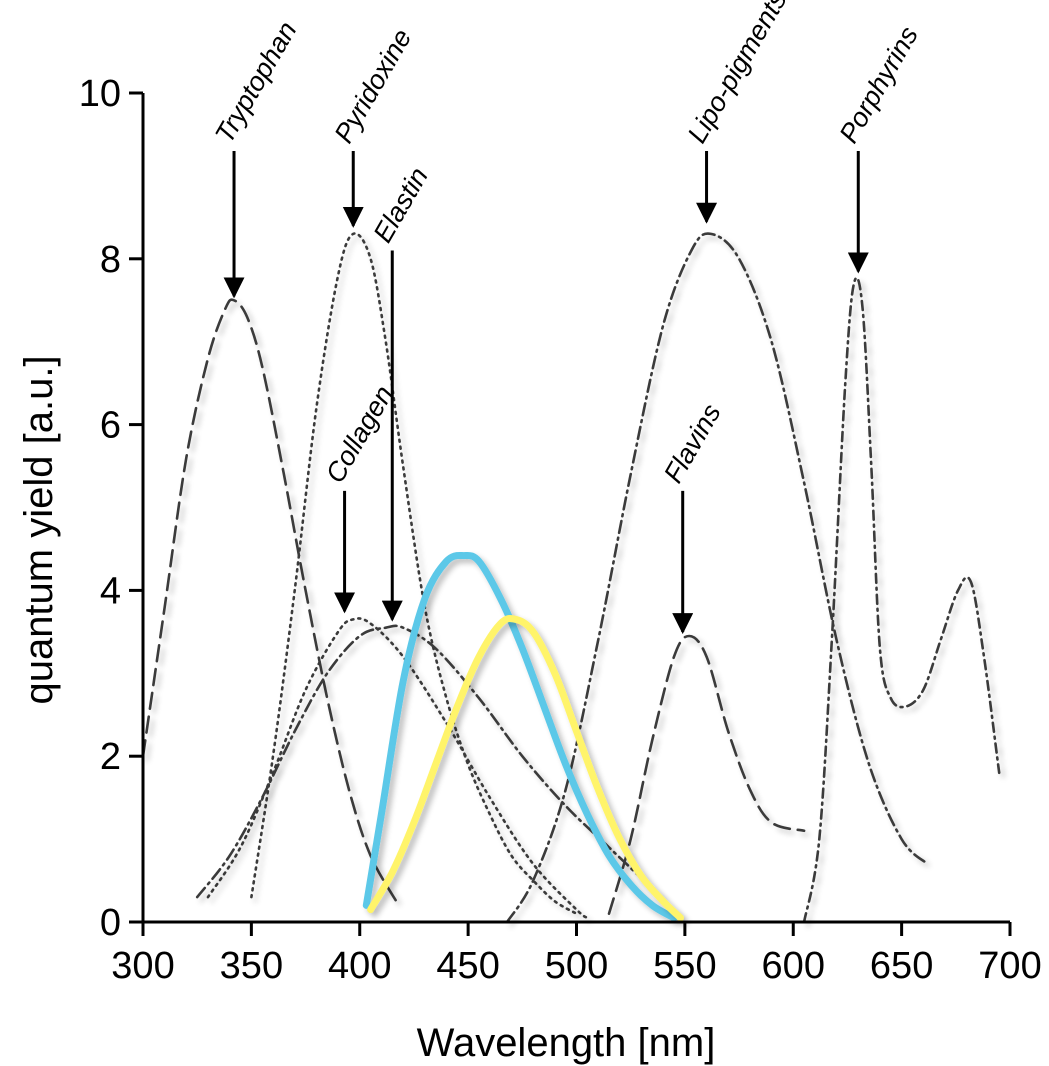  What do you see at coordinates (110, 591) in the screenshot?
I see `y-tick-label: 4` at bounding box center [110, 591].